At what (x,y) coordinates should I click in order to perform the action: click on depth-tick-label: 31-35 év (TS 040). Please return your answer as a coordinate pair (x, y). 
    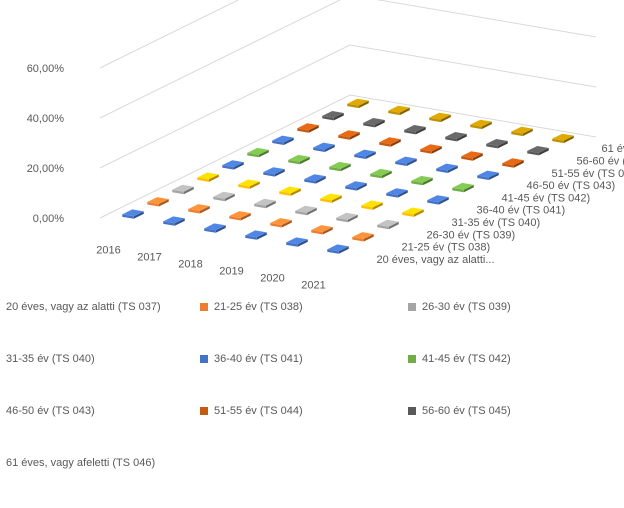
    Looking at the image, I should click on (496, 223).